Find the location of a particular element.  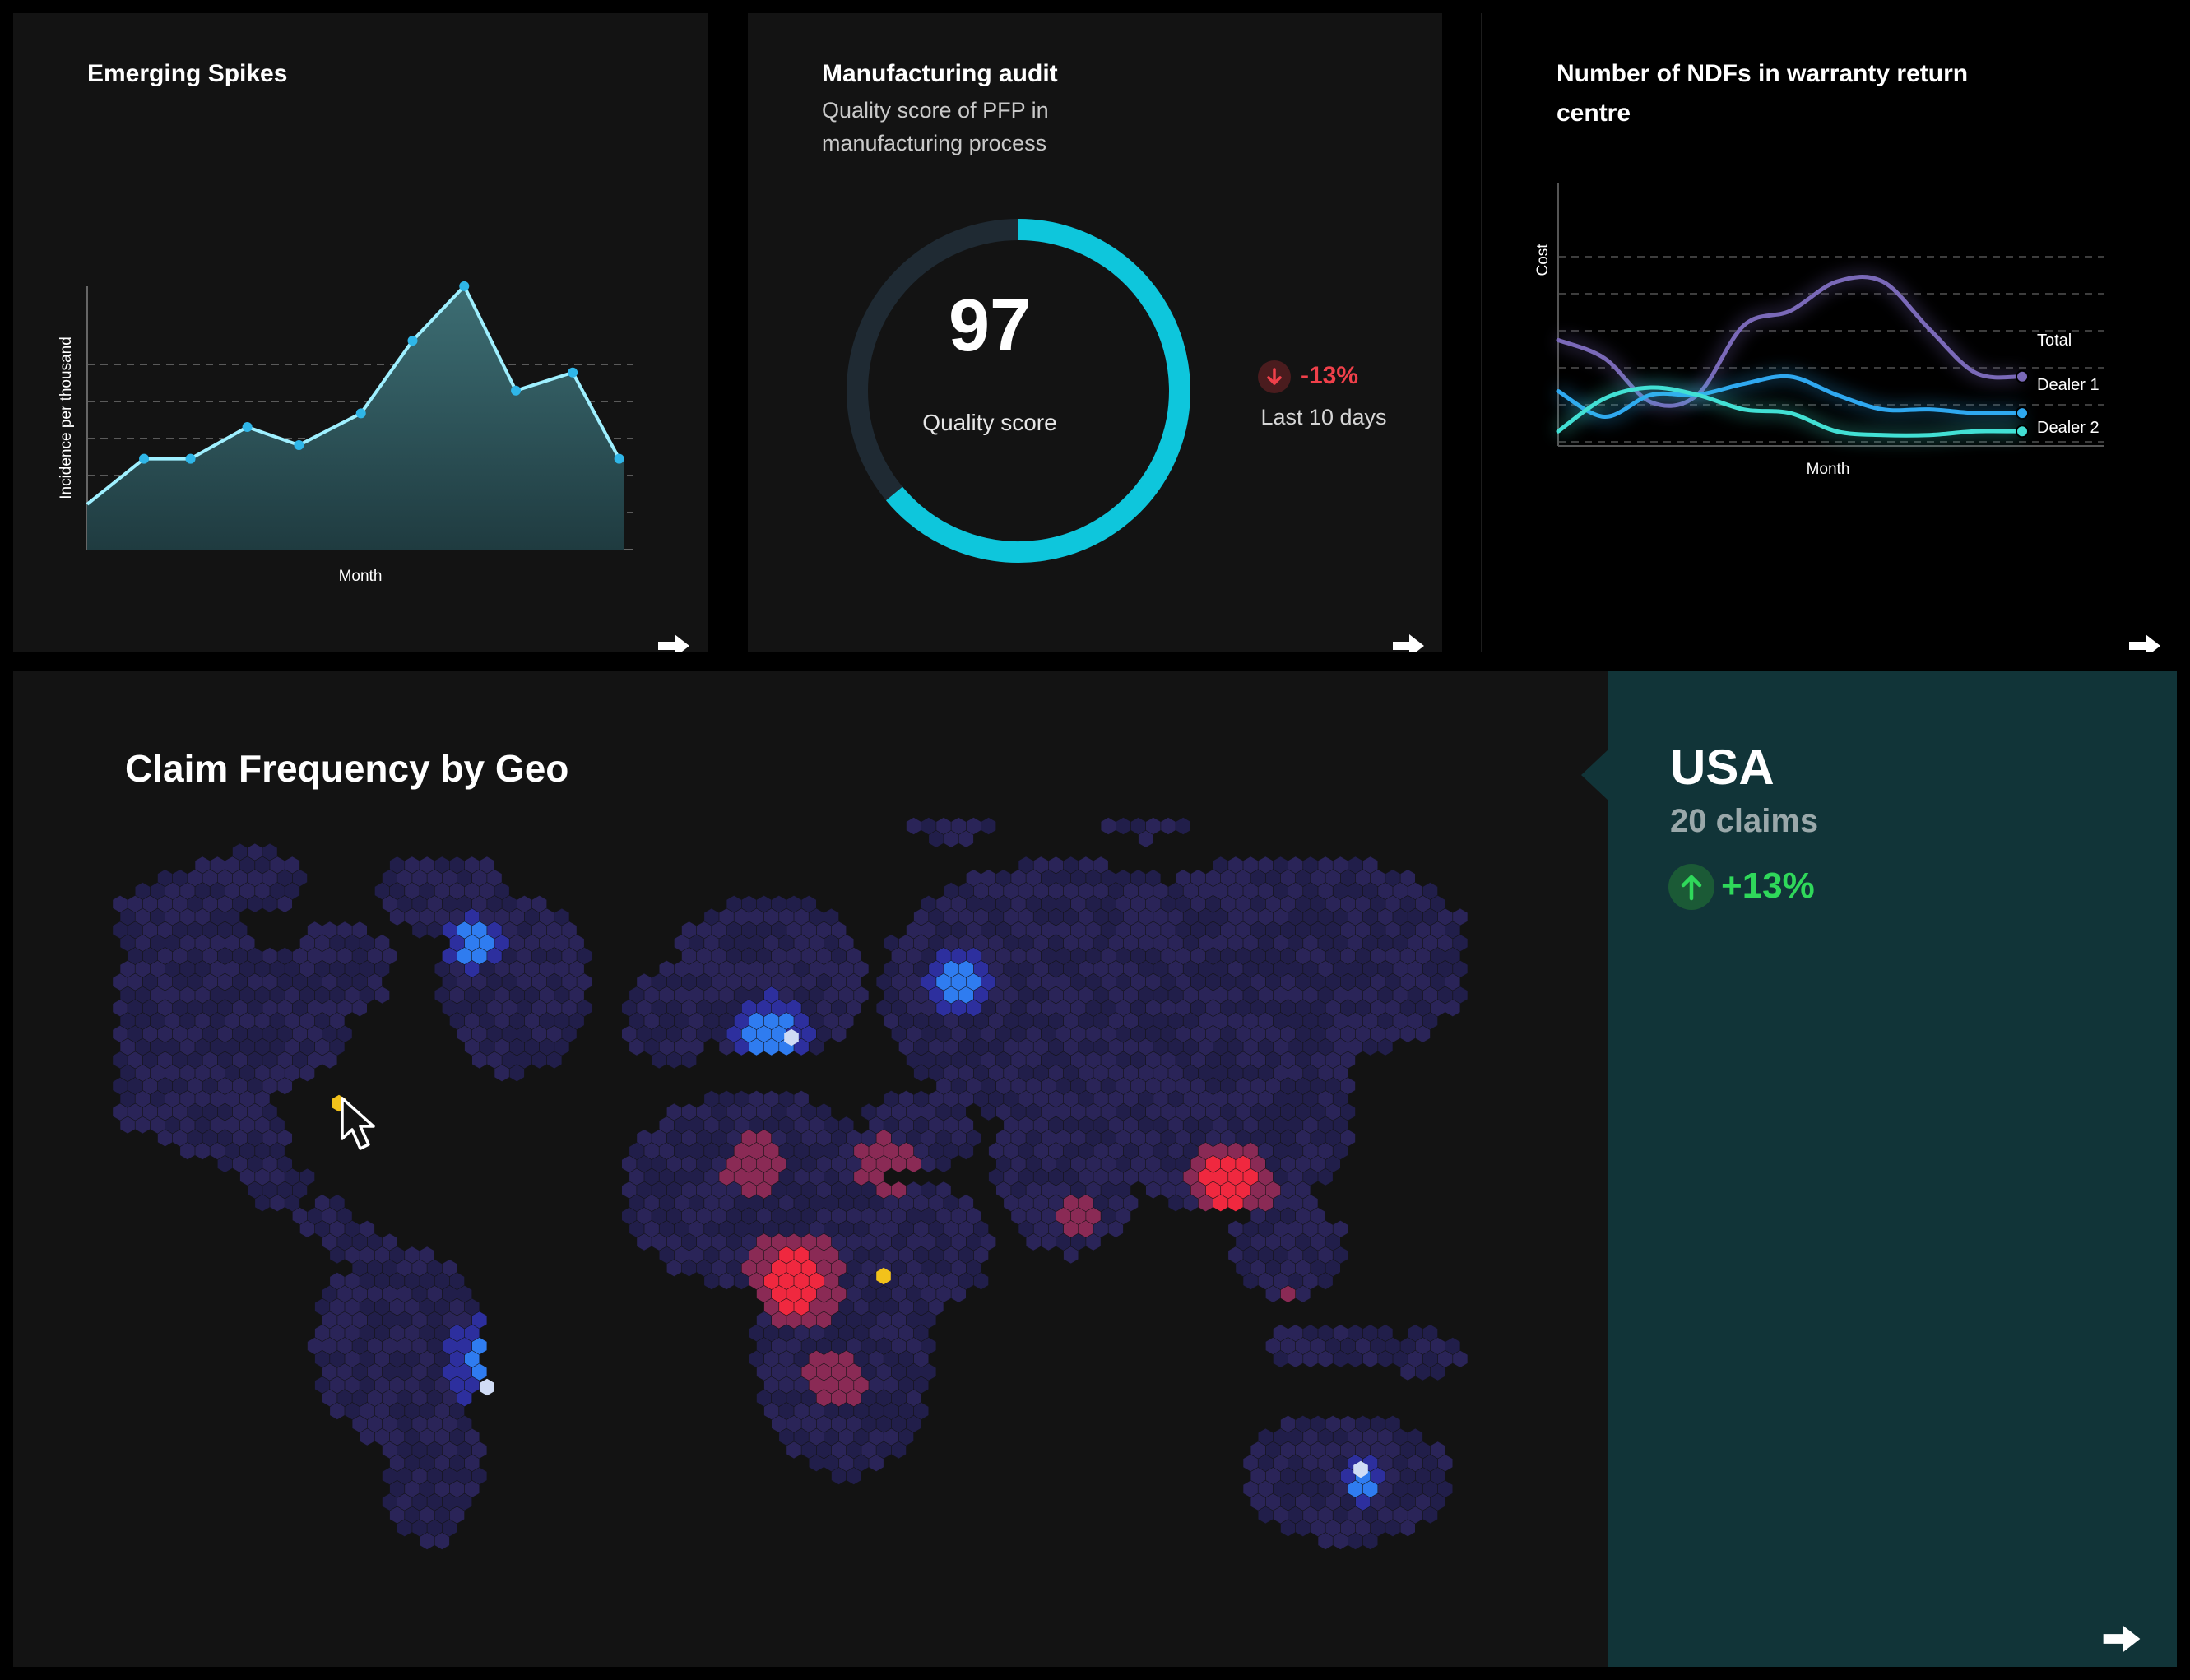

open-ndf-button is located at coordinates (2145, 642).